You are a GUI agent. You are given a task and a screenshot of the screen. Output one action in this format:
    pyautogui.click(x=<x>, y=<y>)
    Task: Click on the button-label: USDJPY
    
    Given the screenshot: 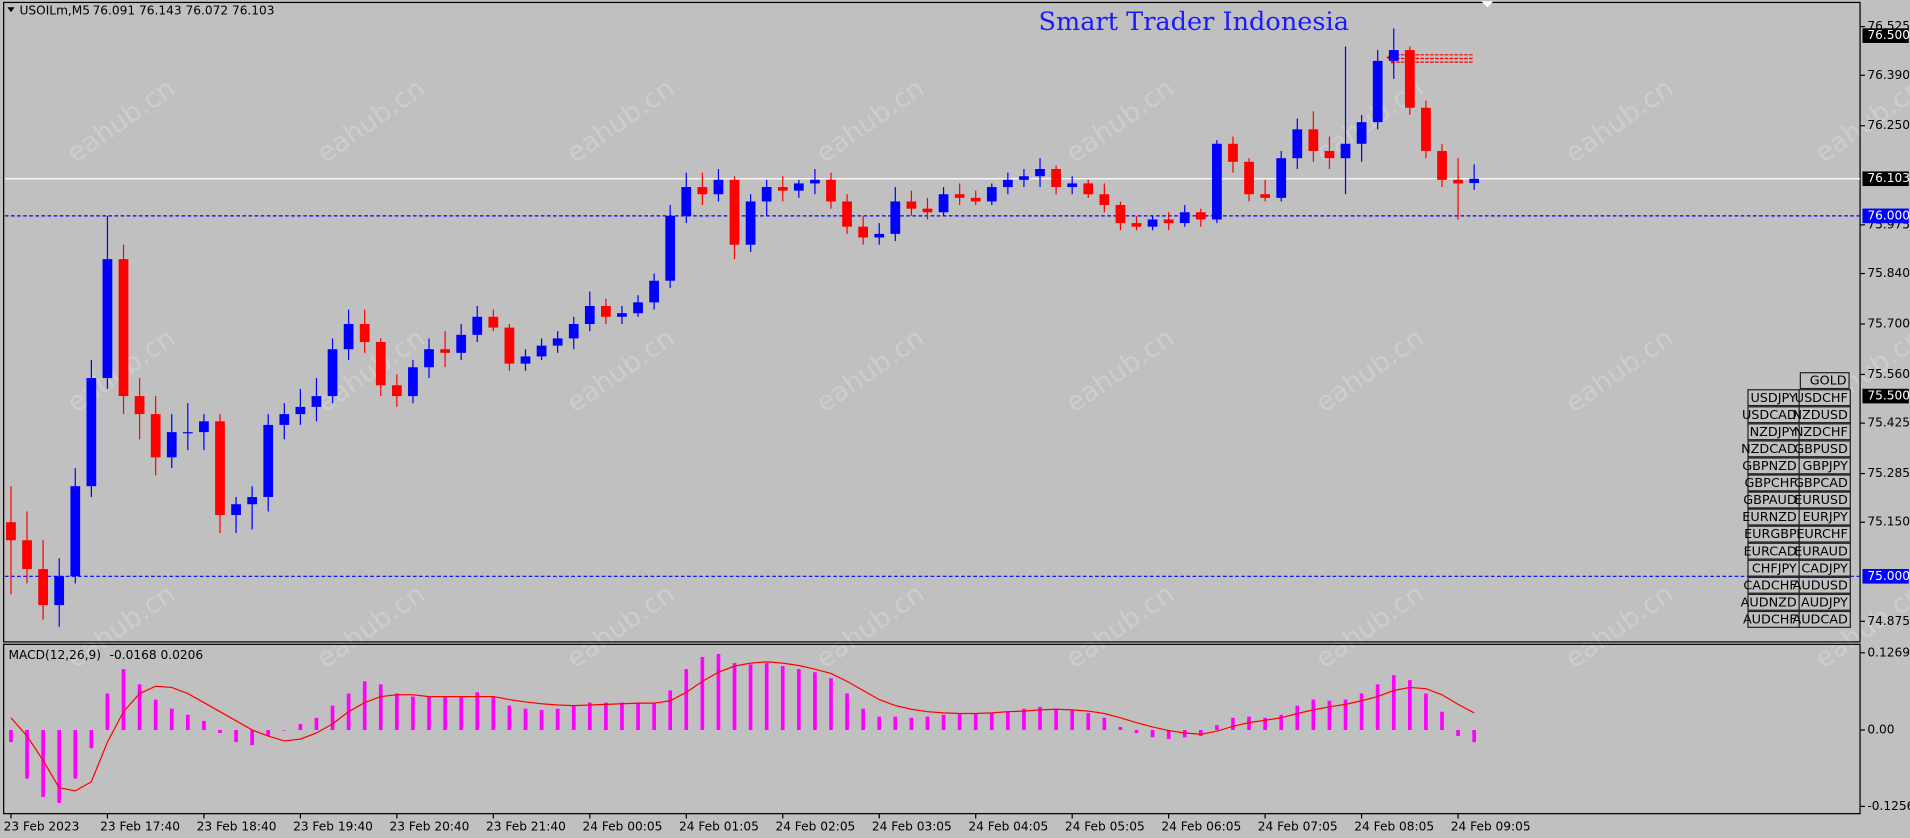 What is the action you would take?
    pyautogui.click(x=1773, y=398)
    